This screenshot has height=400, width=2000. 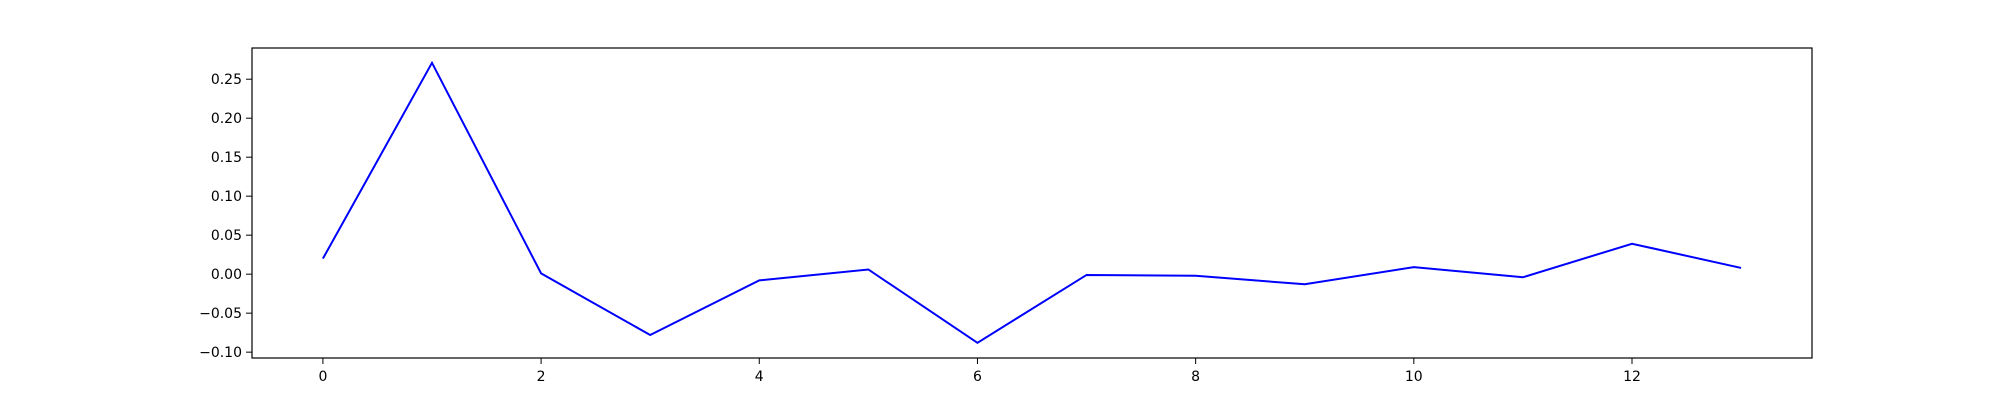 I want to click on y-tick-label: −0.05, so click(x=220, y=314).